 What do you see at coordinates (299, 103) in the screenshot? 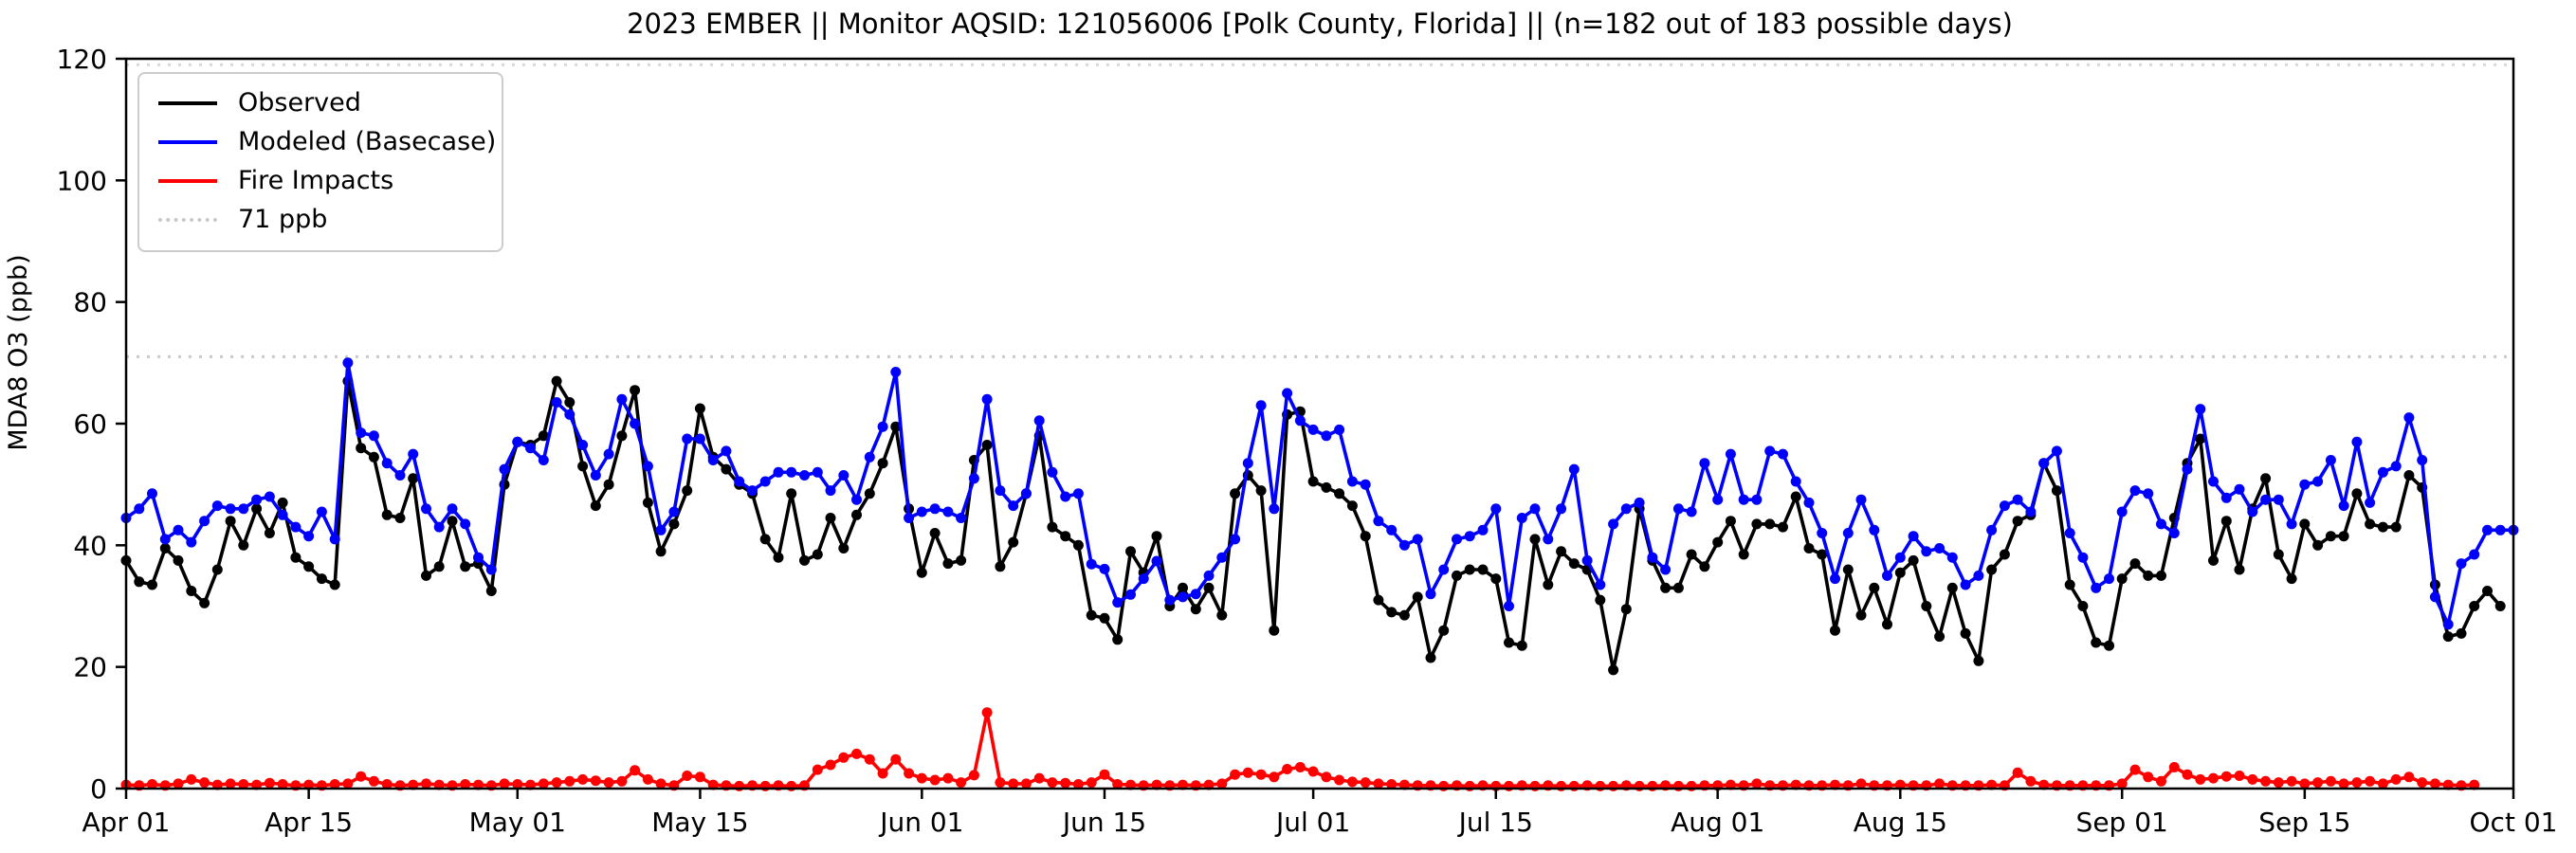
I see `legend-label-observed: Observed` at bounding box center [299, 103].